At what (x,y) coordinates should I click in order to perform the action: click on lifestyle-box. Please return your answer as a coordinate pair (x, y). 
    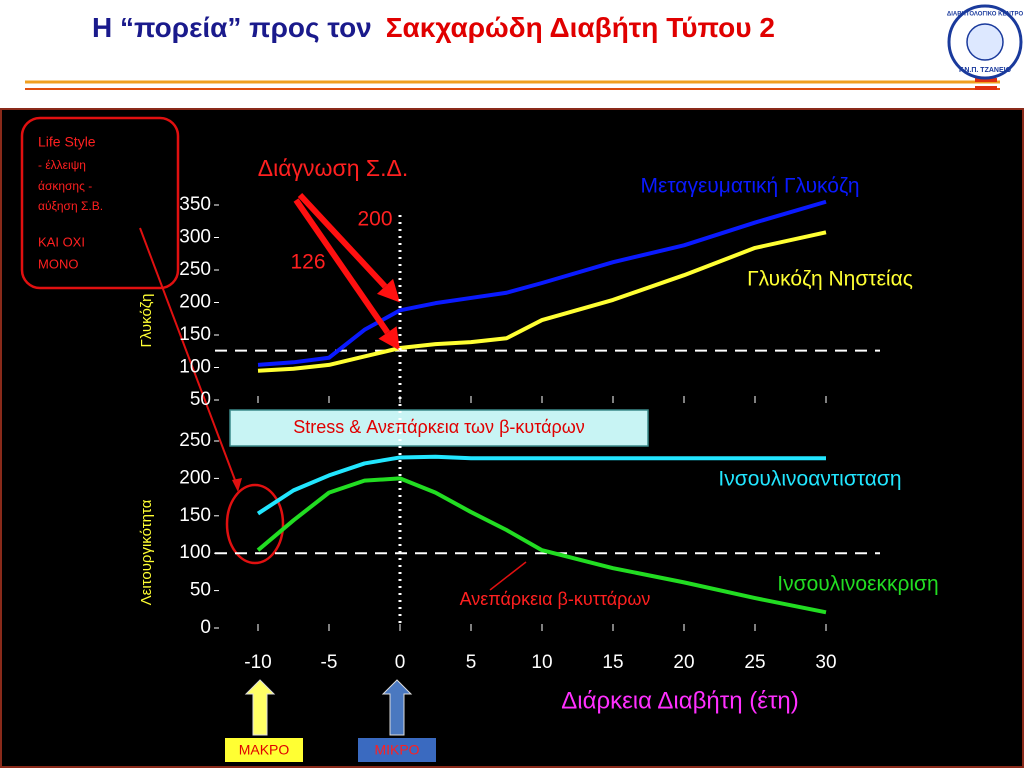
    Looking at the image, I should click on (100, 203).